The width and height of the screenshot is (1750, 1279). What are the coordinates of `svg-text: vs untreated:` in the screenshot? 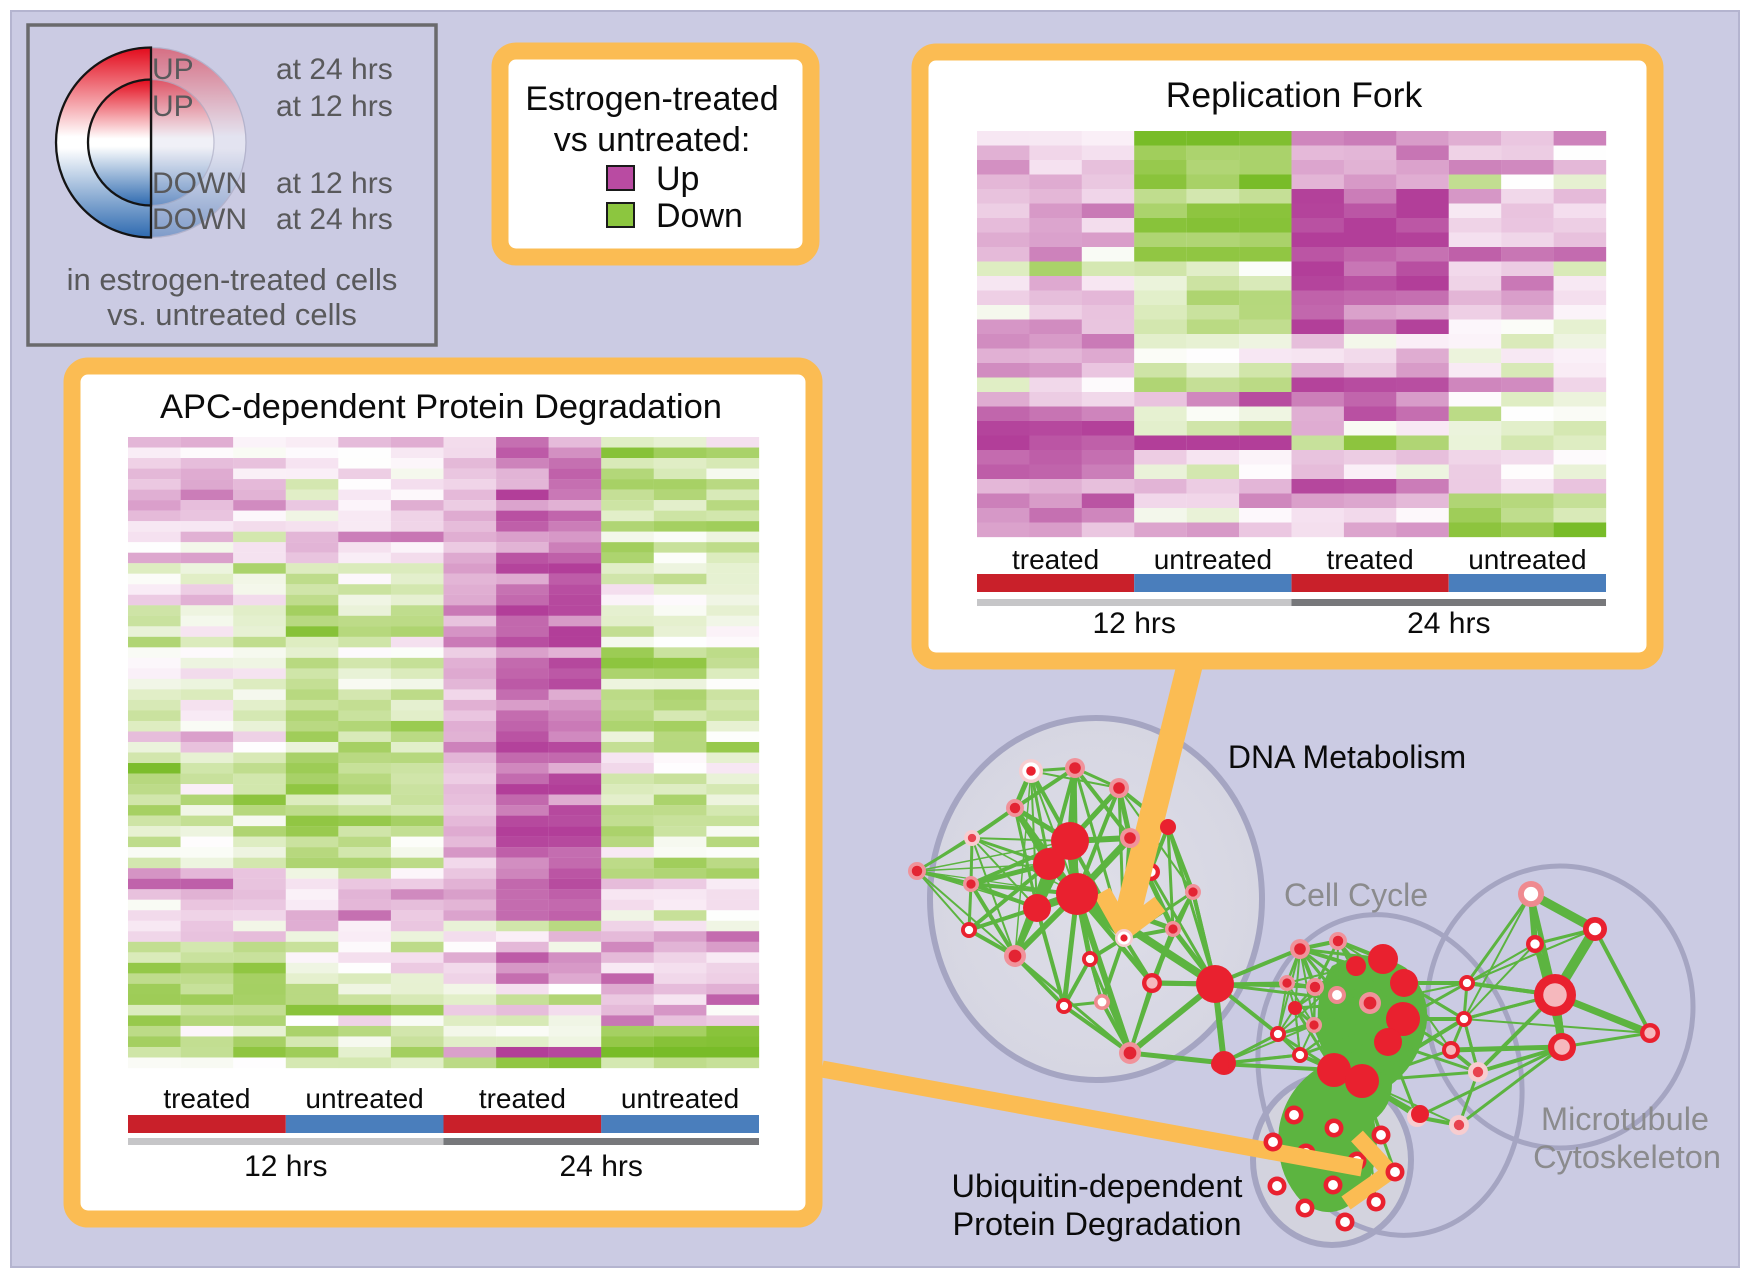 It's located at (652, 140).